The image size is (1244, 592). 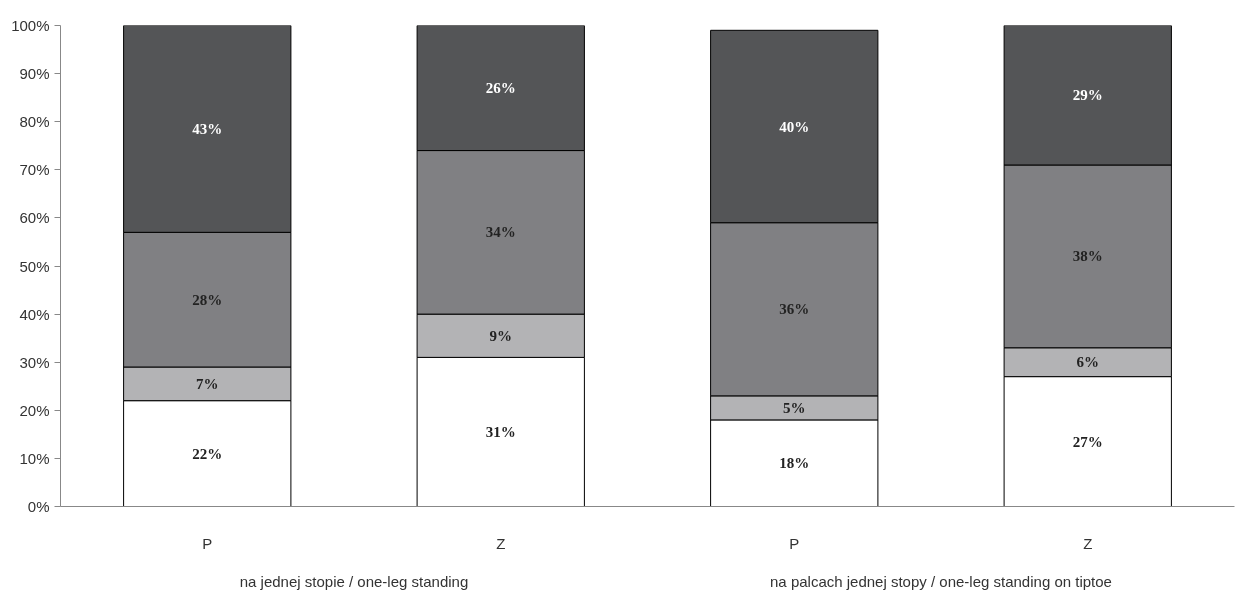 I want to click on data-label: 9%, so click(x=500, y=335).